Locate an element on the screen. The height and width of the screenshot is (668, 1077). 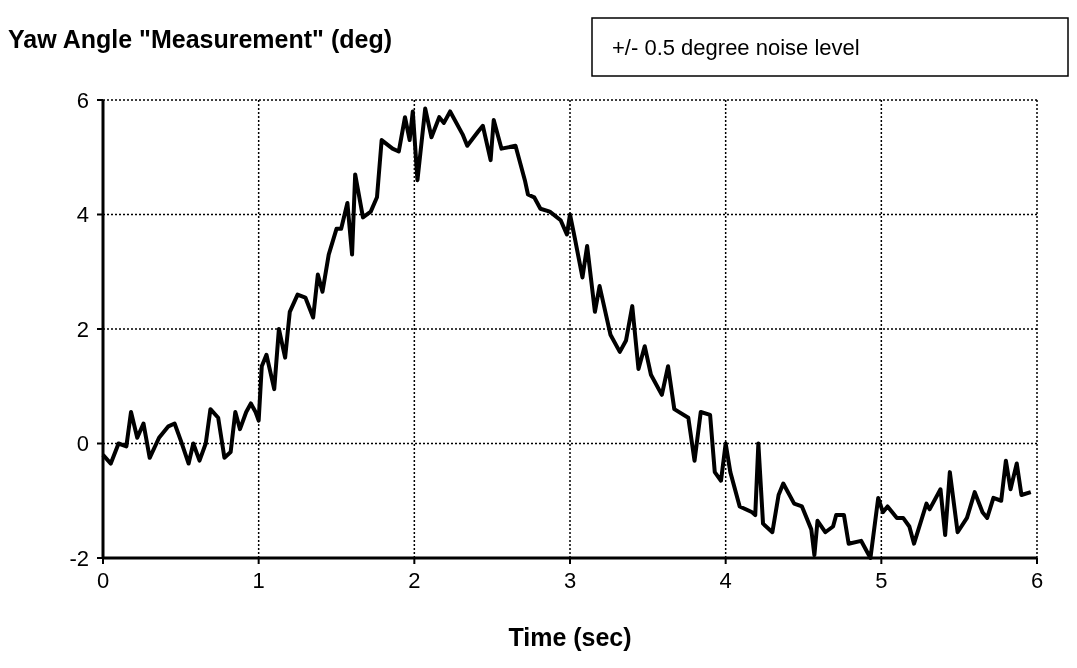
x-tick-label: 3 is located at coordinates (570, 580).